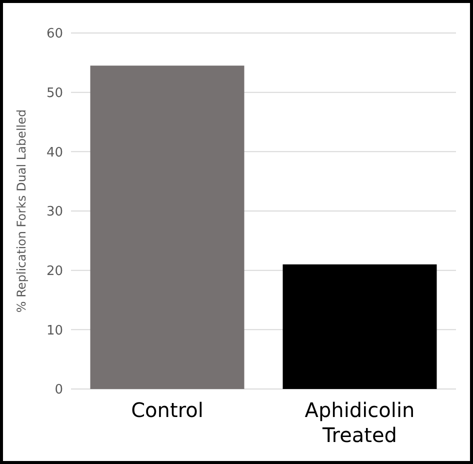  Describe the element at coordinates (54, 34) in the screenshot. I see `y-tick-label: 60` at that location.